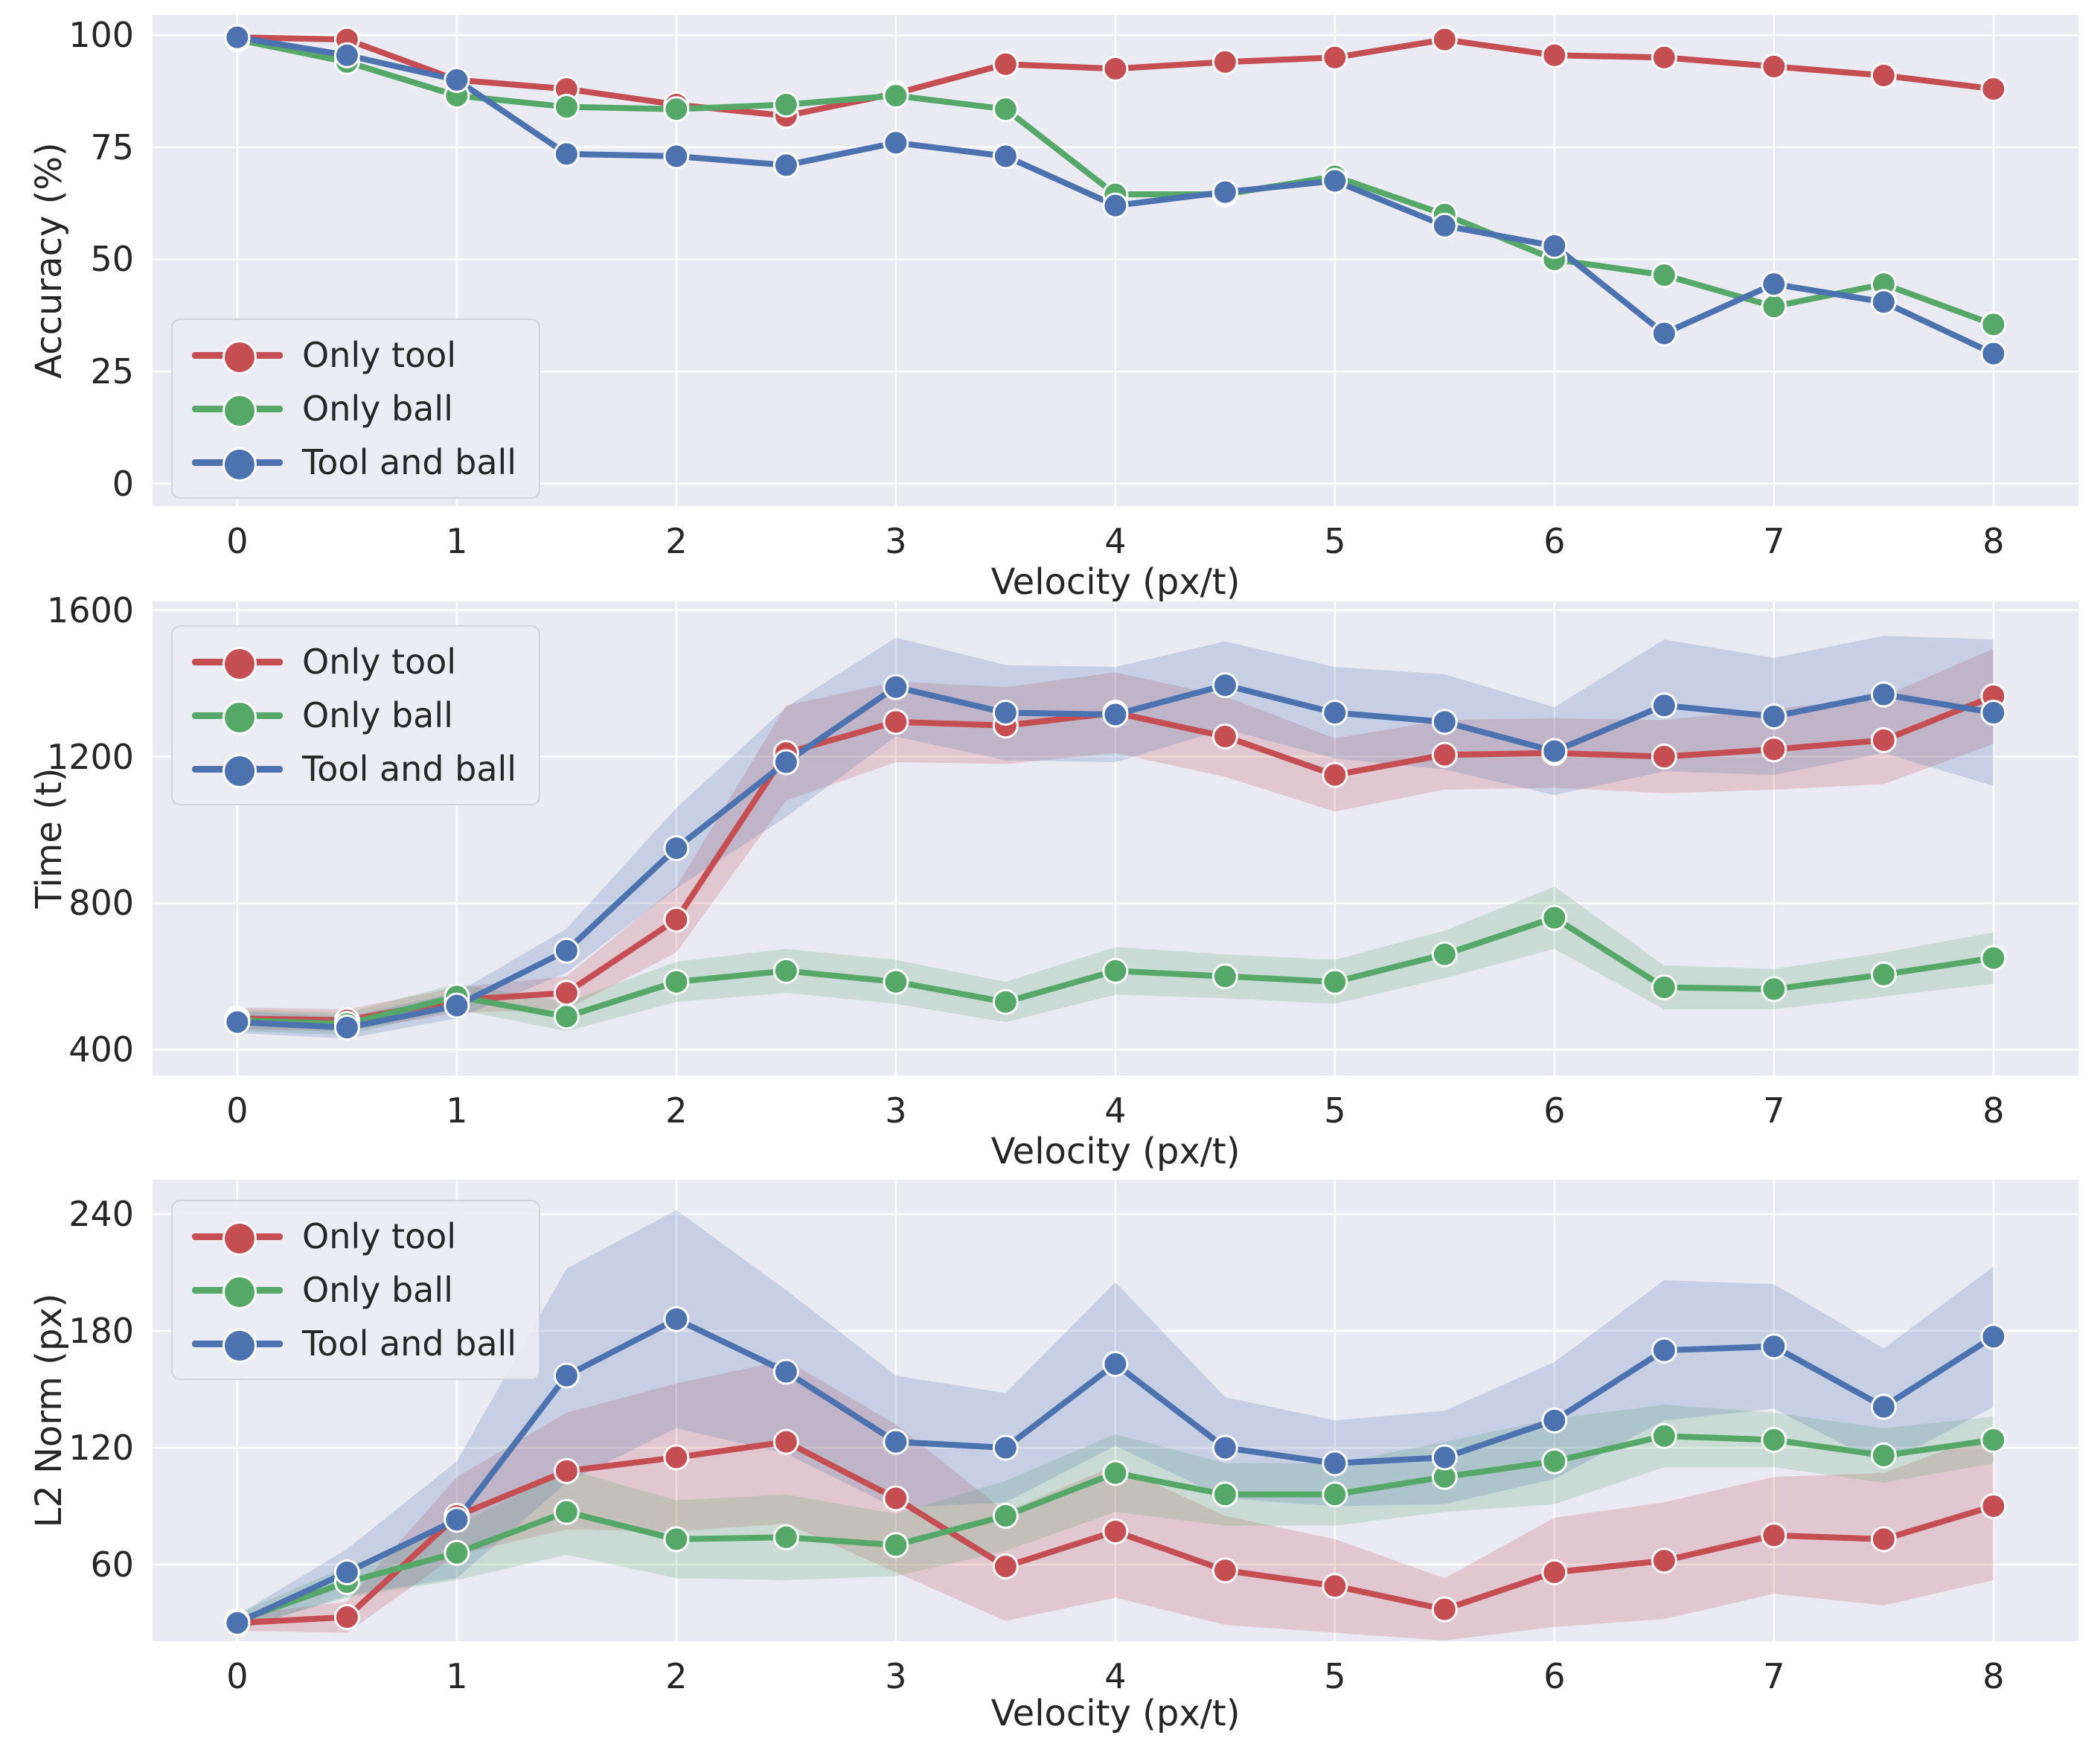 This screenshot has width=2100, height=1741. Describe the element at coordinates (238, 1110) in the screenshot. I see `xtick-label-chart2: 0` at that location.